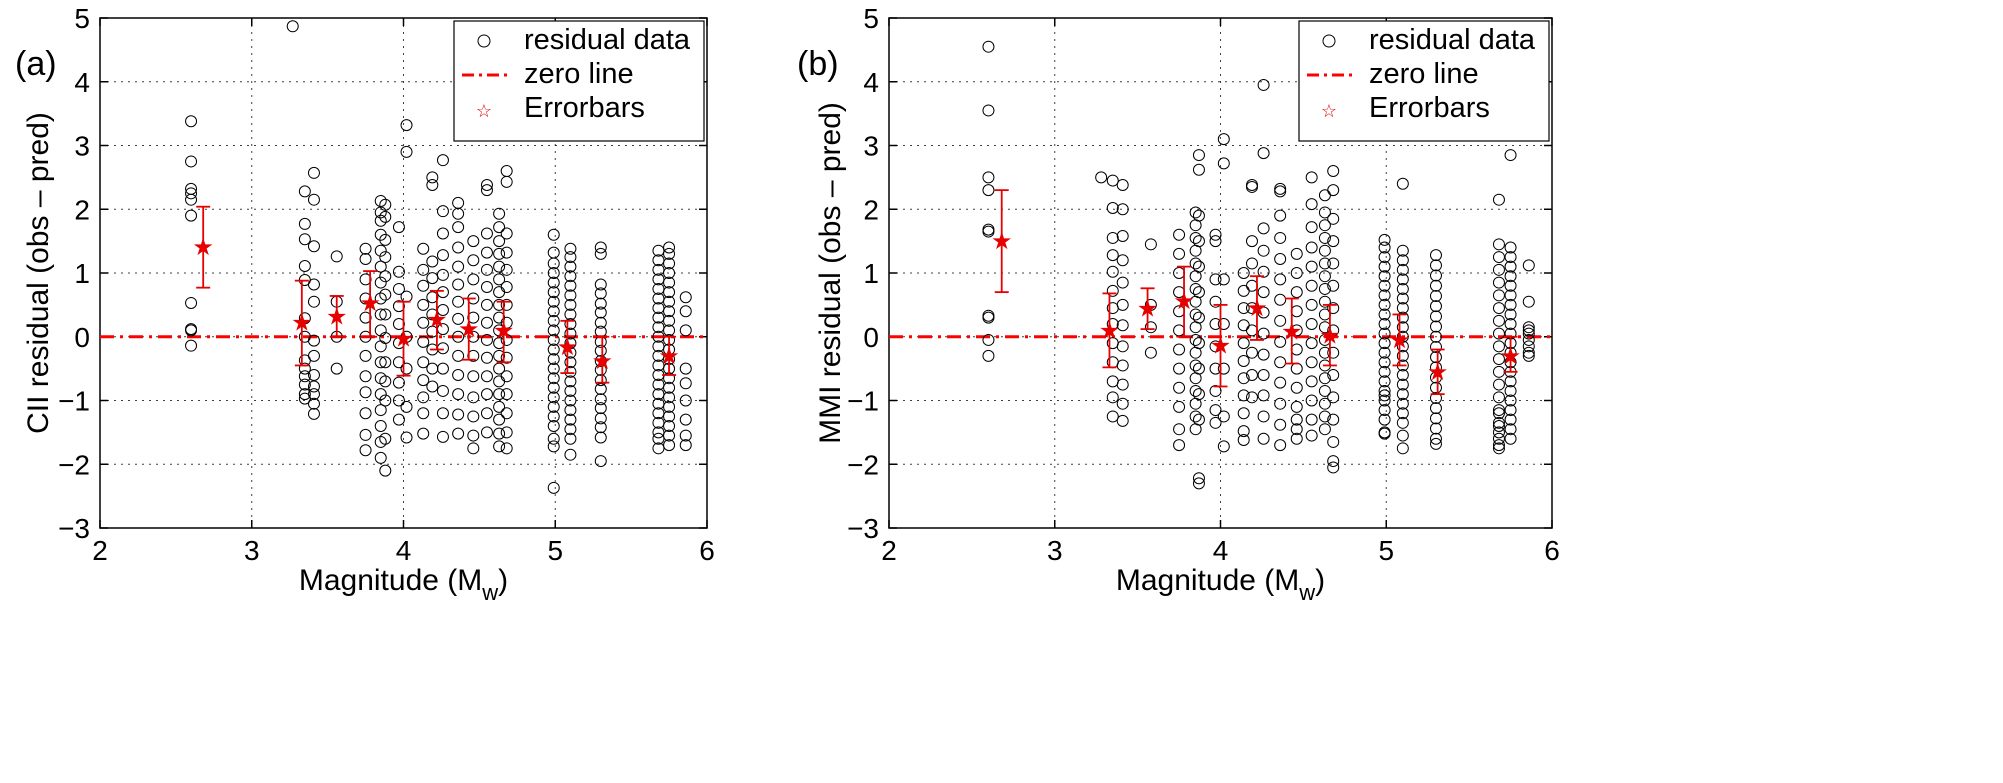  Describe the element at coordinates (1221, 550) in the screenshot. I see `x-tick-label: 4` at that location.